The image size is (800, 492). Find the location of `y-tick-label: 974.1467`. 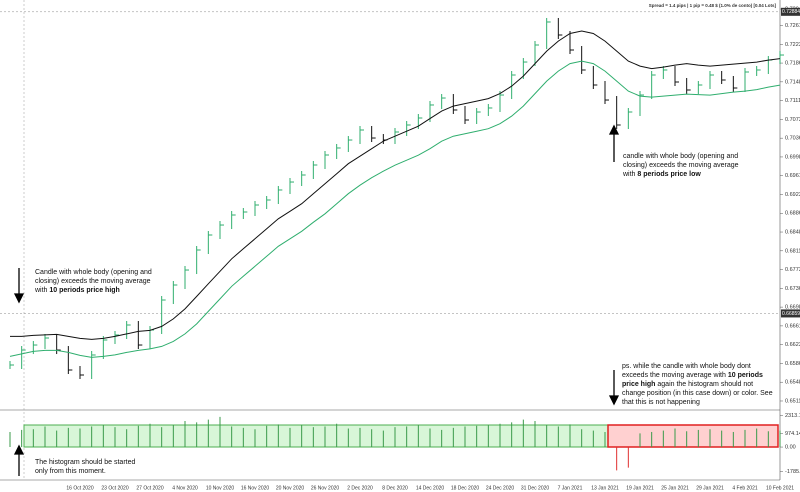

y-tick-label: 974.1467 is located at coordinates (792, 434).